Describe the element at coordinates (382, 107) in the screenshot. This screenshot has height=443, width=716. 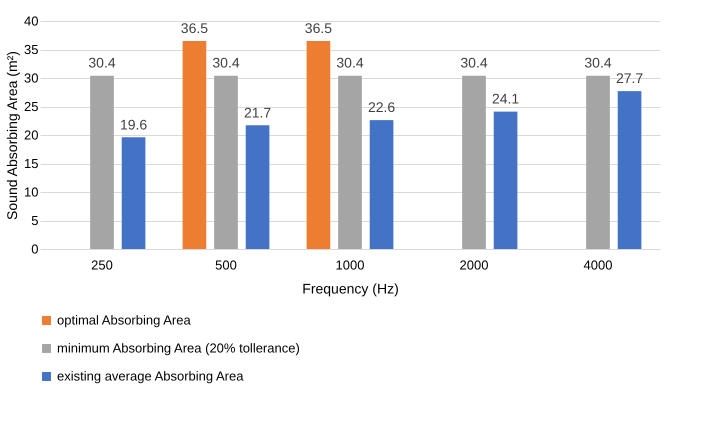
I see `data-label: 22.6` at that location.